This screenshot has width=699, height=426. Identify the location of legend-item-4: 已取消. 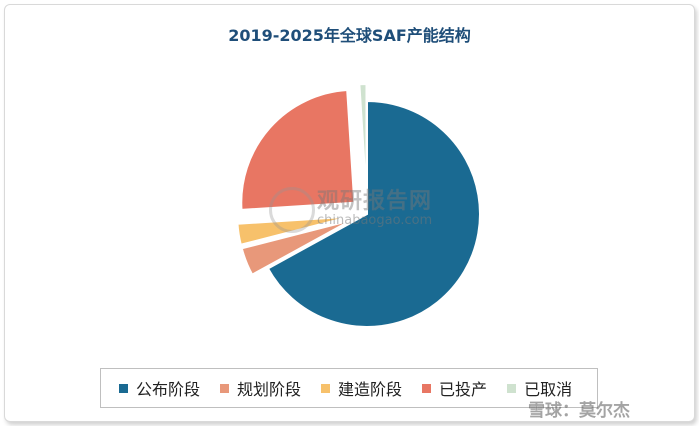
(539, 388).